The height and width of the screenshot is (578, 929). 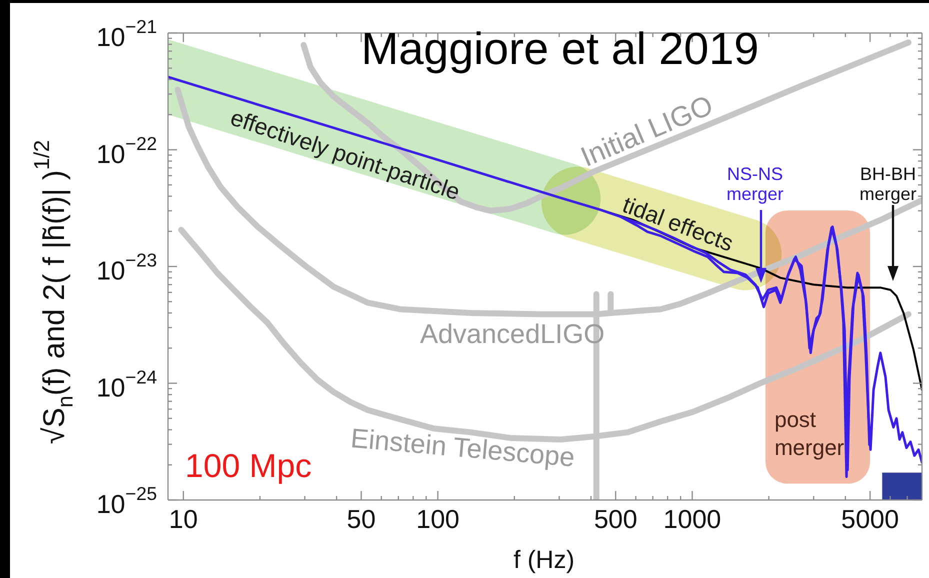 What do you see at coordinates (248, 465) in the screenshot?
I see `annotation: 100 Mpc` at bounding box center [248, 465].